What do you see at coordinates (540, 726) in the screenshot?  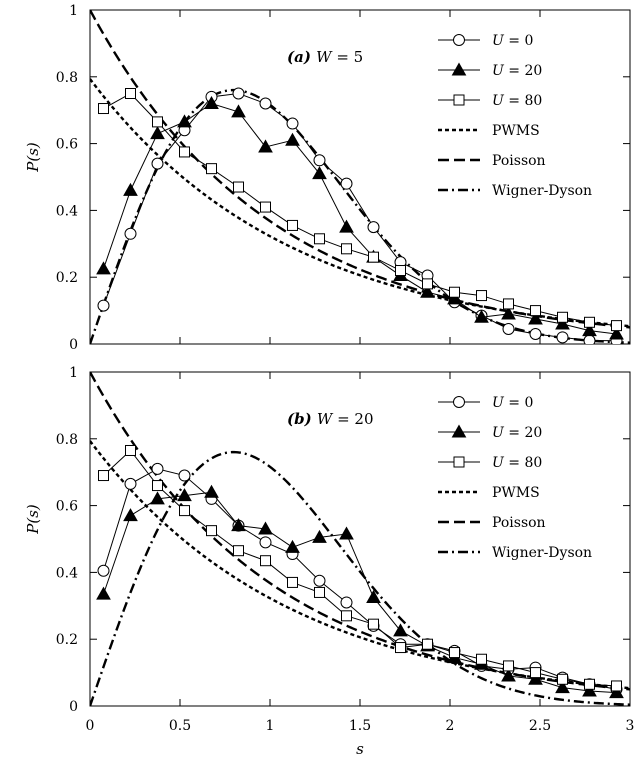 I see `x-tick-label: 2.5` at bounding box center [540, 726].